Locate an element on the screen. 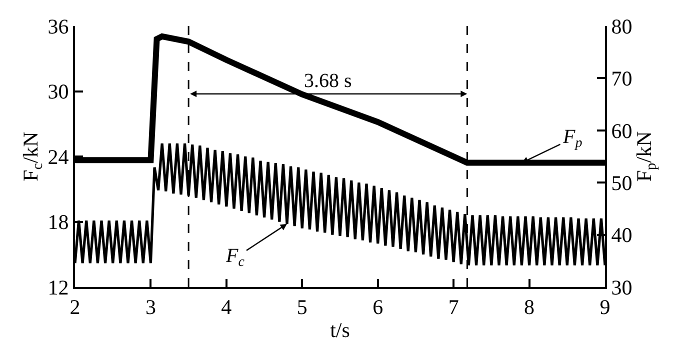 The height and width of the screenshot is (350, 700). y-tick-label: 24 is located at coordinates (59, 156).